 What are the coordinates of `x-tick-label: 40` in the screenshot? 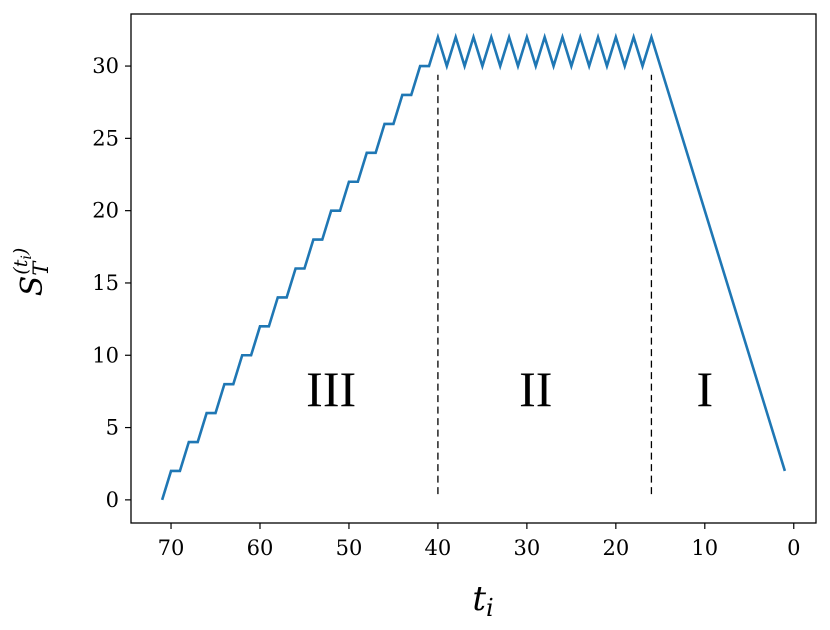 It's located at (438, 548).